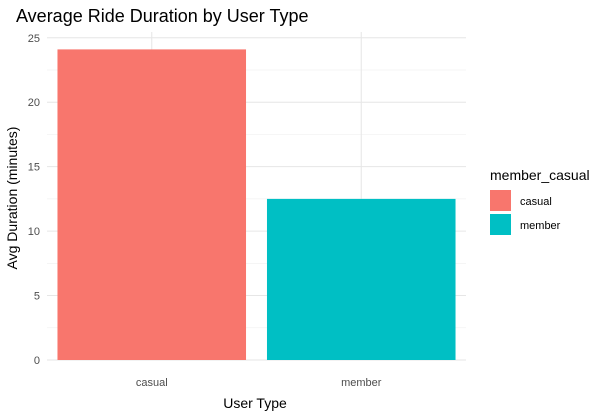  Describe the element at coordinates (255, 403) in the screenshot. I see `x-axis-title: User Type` at that location.